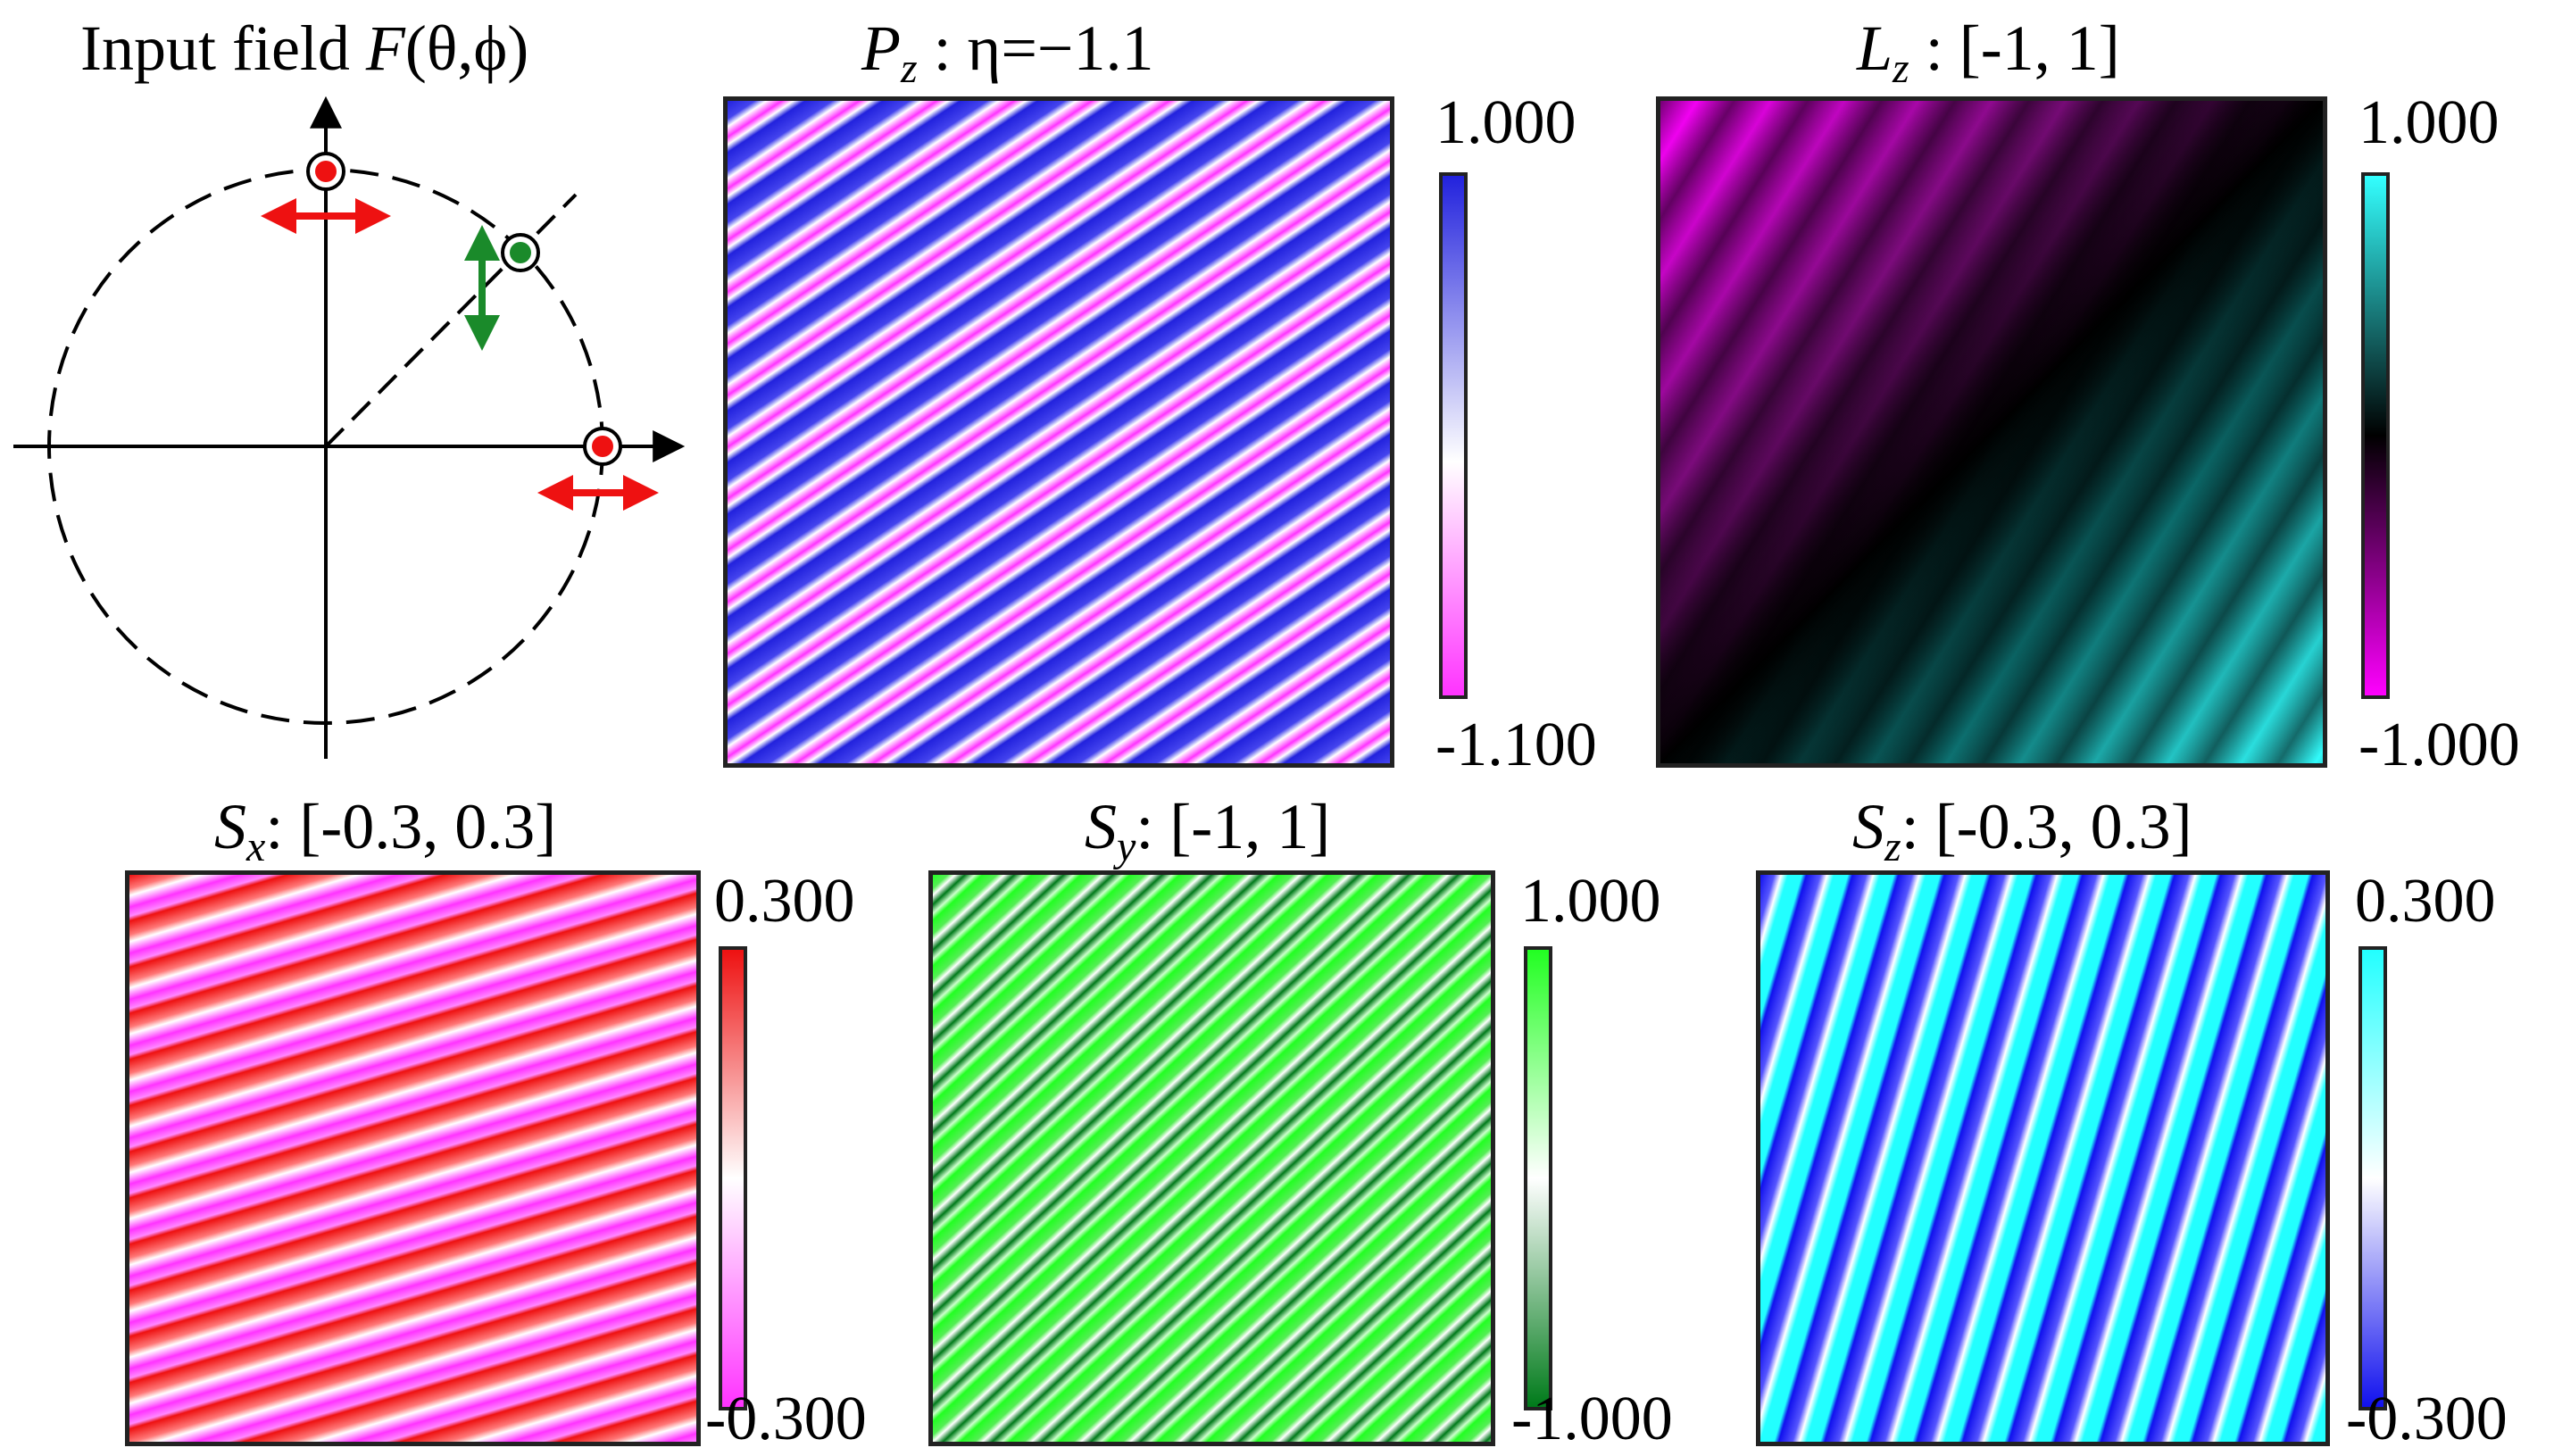 The height and width of the screenshot is (1456, 2554). What do you see at coordinates (1901, 68) in the screenshot?
I see `lz-title-subscript: z` at bounding box center [1901, 68].